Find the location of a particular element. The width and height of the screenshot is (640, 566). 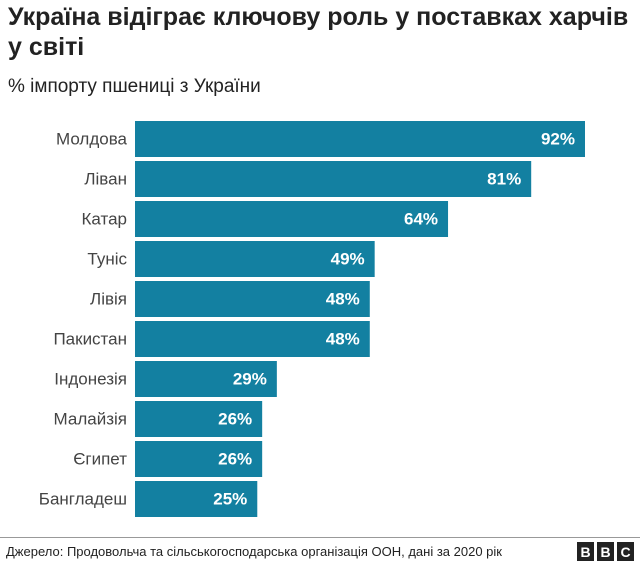

category-label: Індонезія is located at coordinates (90, 378).